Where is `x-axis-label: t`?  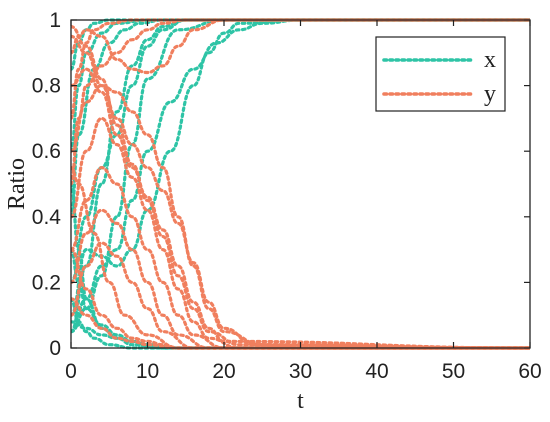 x-axis-label: t is located at coordinates (300, 401).